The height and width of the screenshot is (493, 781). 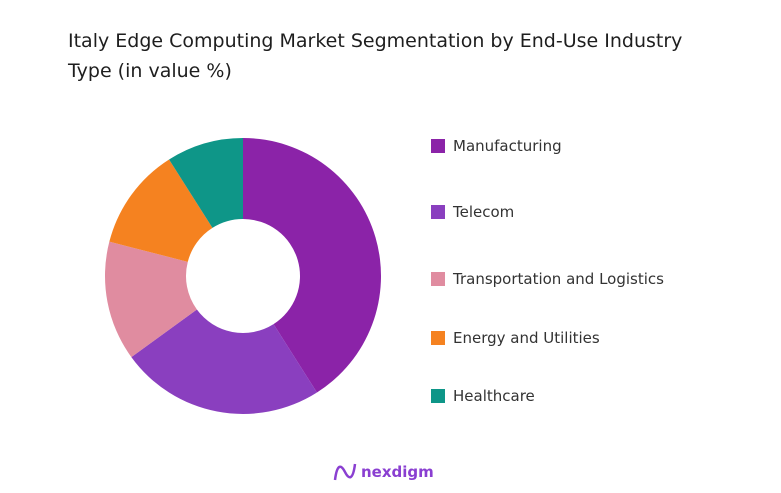 I want to click on legend-item: Transportation and Logistics, so click(x=547, y=279).